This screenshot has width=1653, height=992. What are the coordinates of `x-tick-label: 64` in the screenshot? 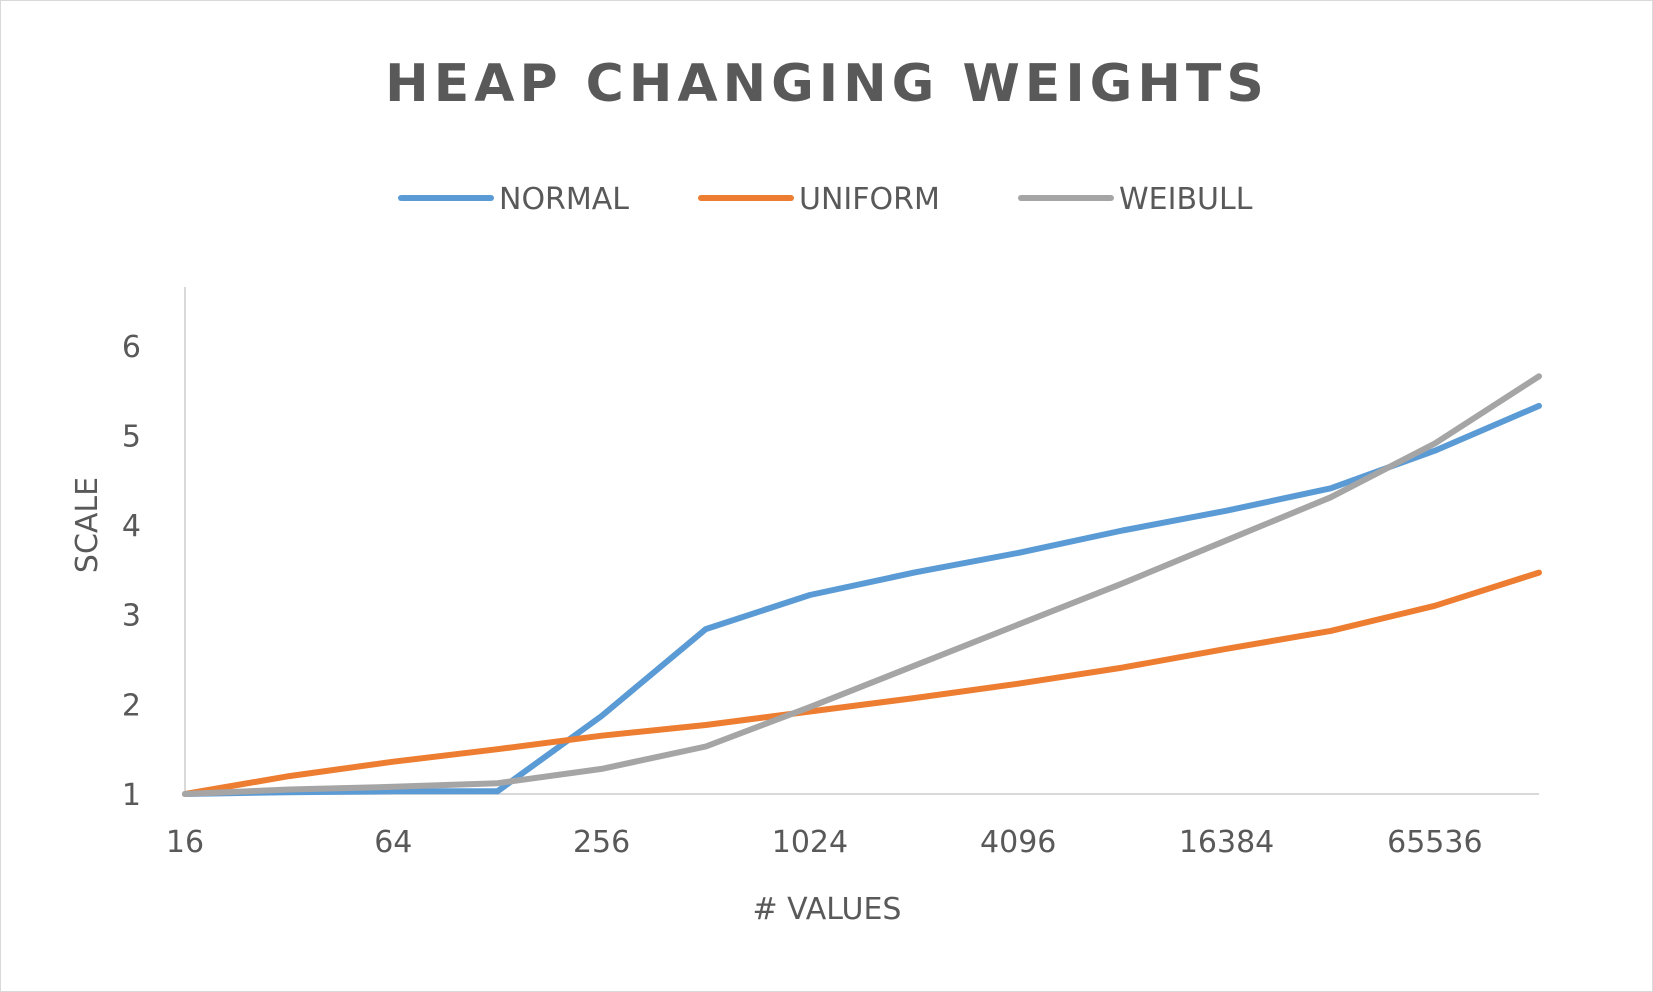 It's located at (393, 842).